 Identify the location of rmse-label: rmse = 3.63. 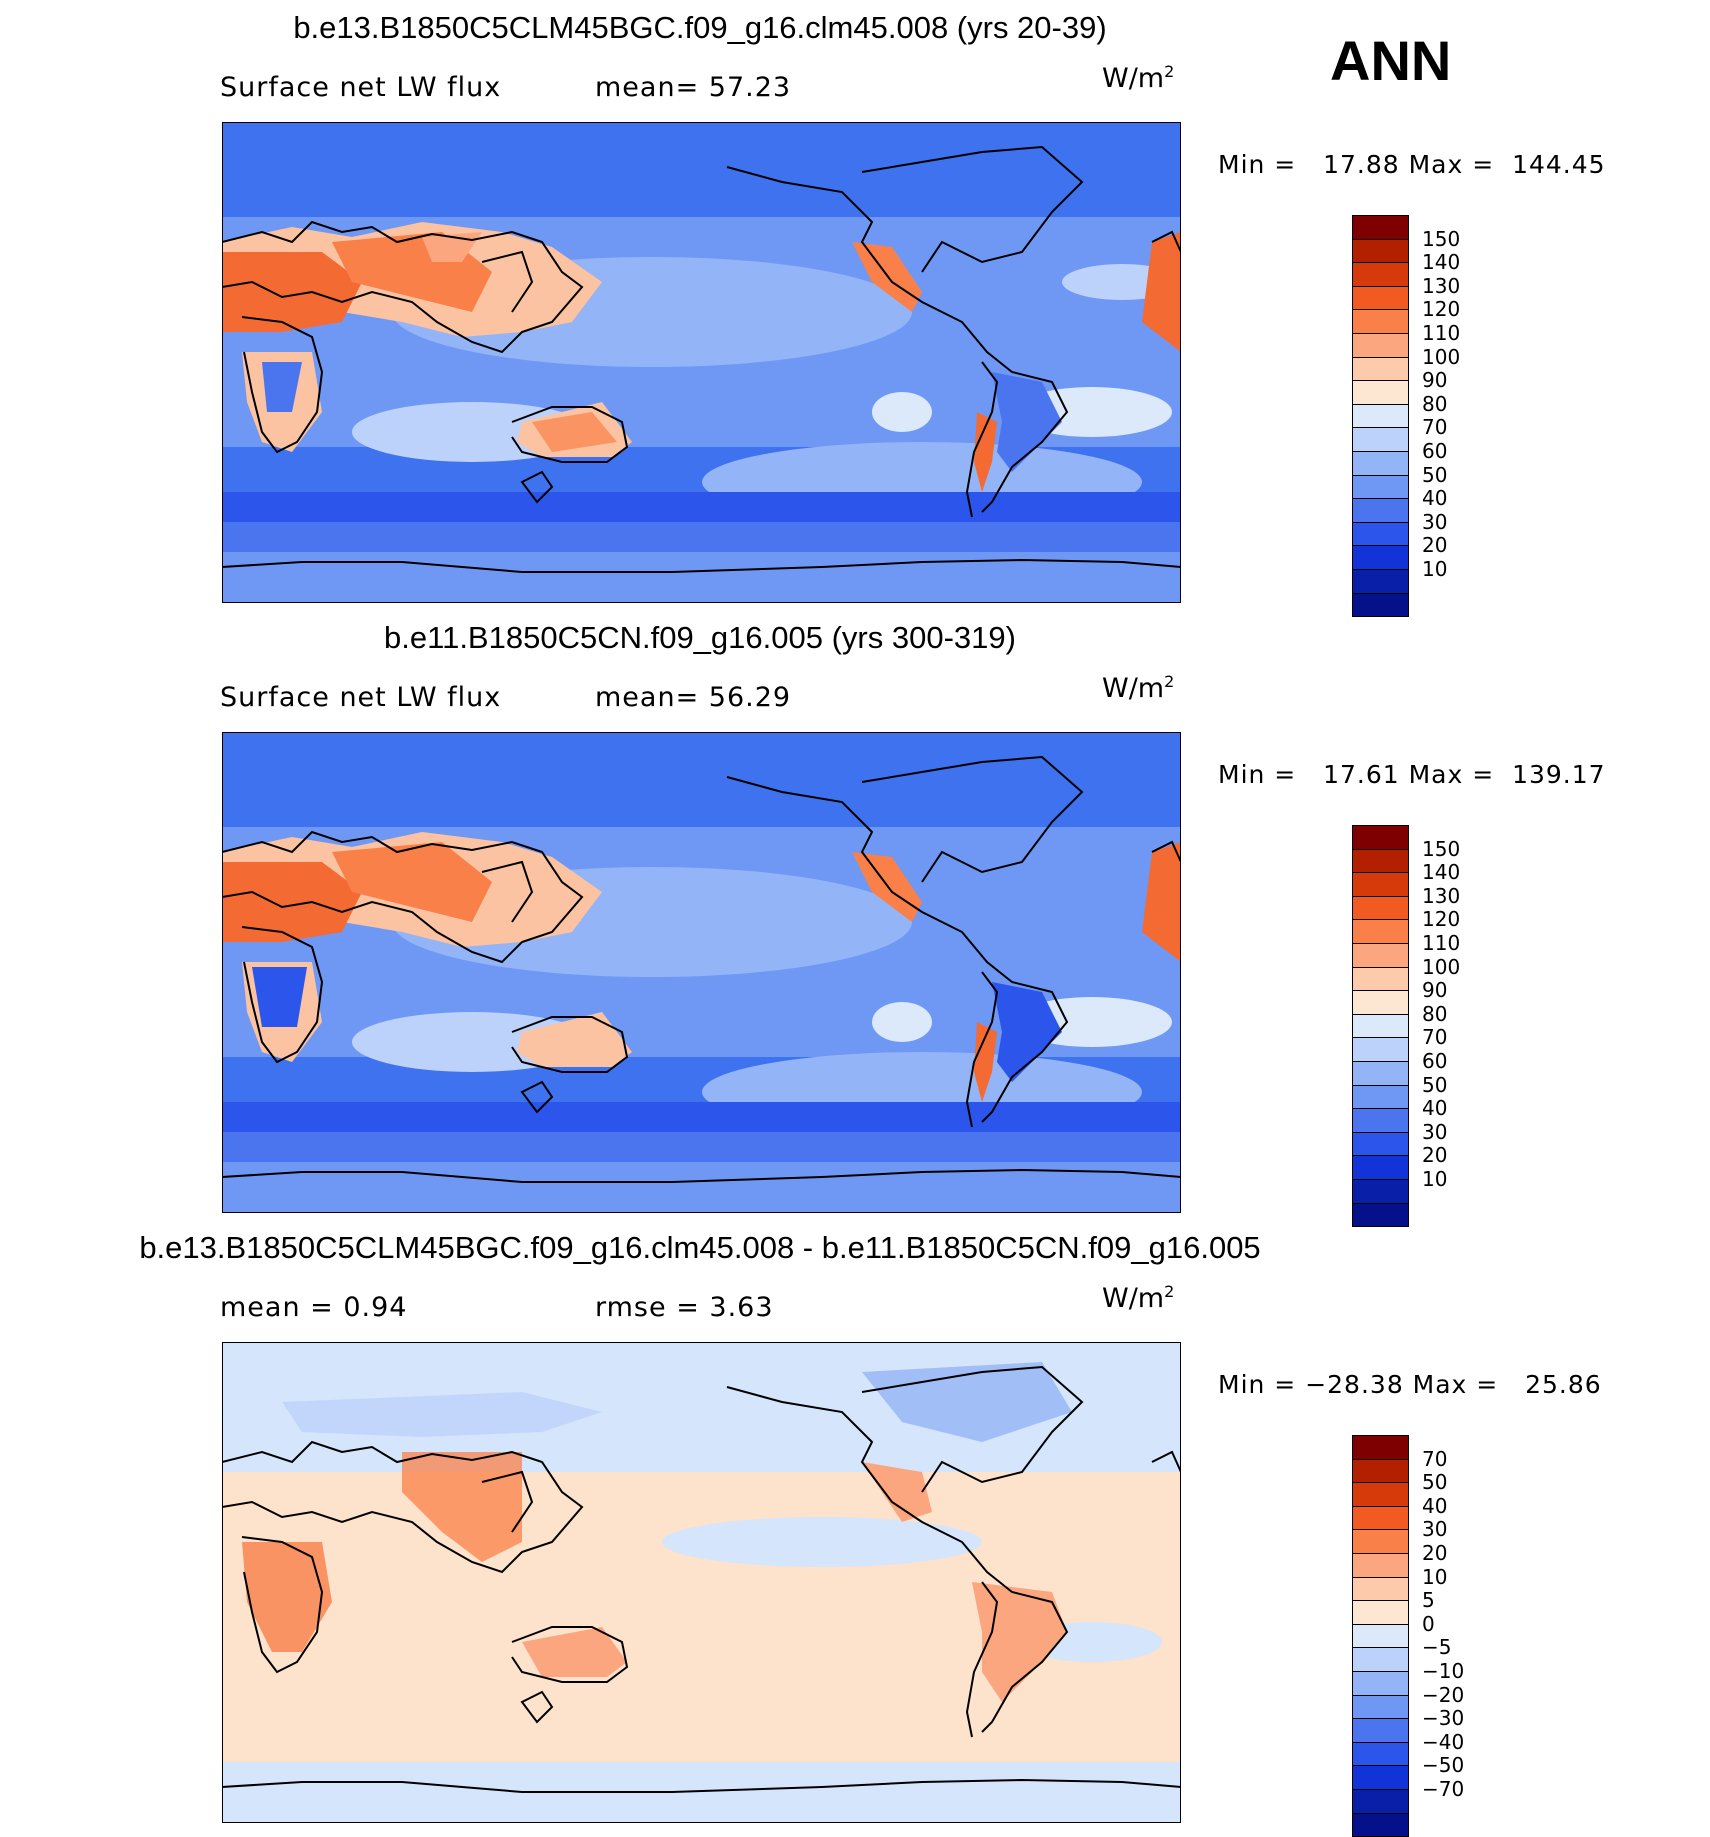
(684, 1307).